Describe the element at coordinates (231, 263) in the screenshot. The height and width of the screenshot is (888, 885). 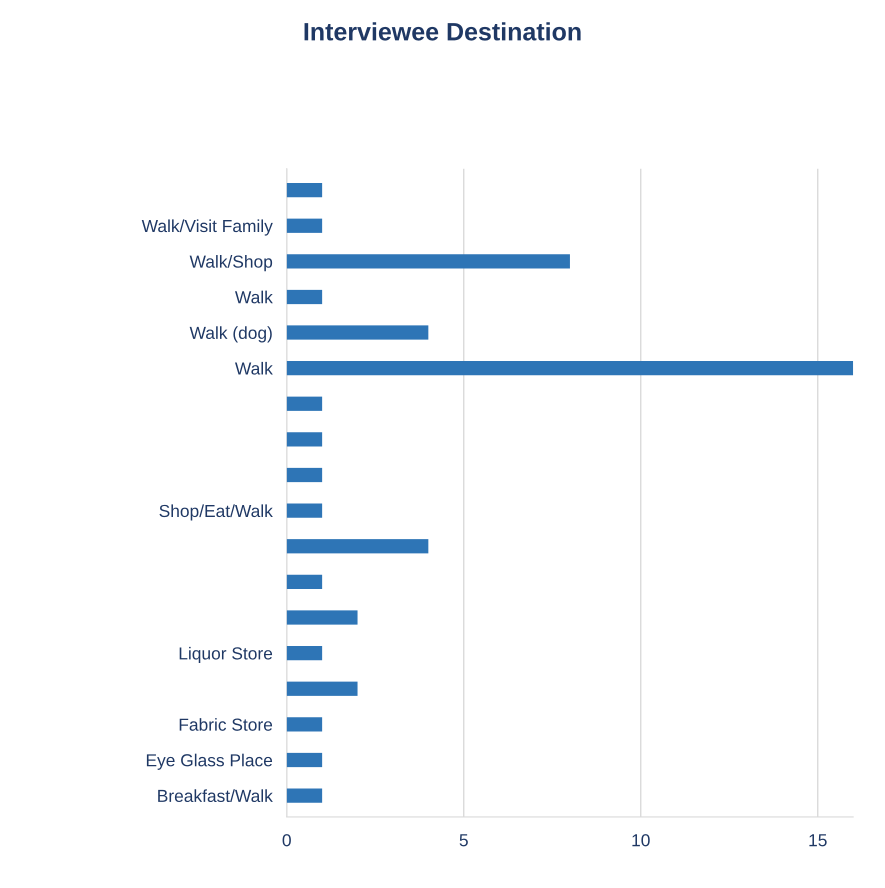
I see `y-tick-label: Walk/Shop` at that location.